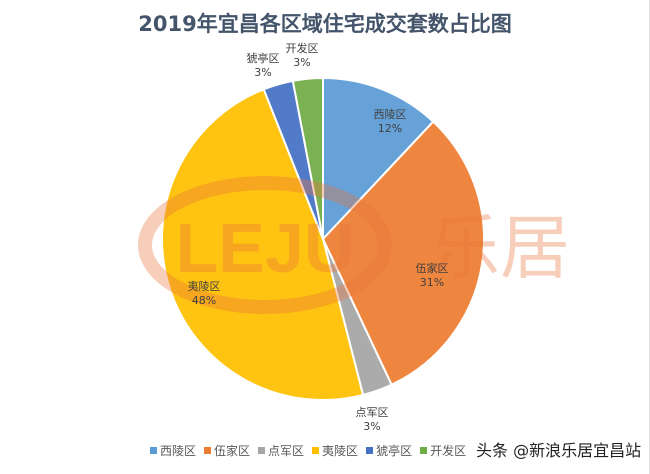 This screenshot has width=650, height=474. I want to click on legend-item: 夷陵区, so click(335, 451).